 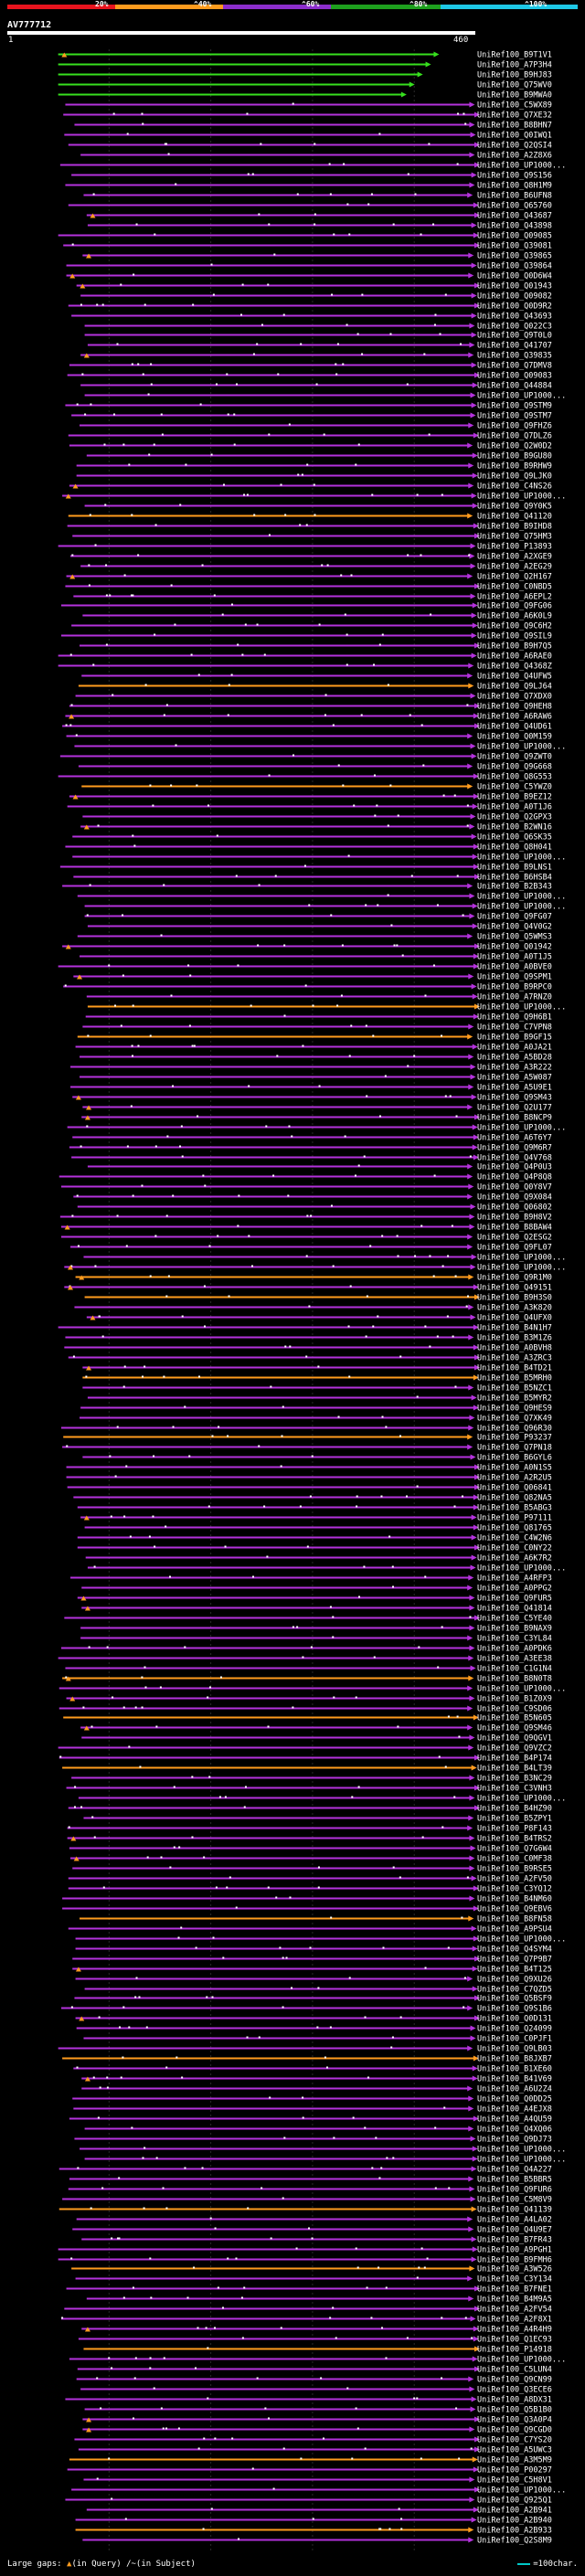 I want to click on hit-label: UniRef100_A0BVE0, so click(x=514, y=967).